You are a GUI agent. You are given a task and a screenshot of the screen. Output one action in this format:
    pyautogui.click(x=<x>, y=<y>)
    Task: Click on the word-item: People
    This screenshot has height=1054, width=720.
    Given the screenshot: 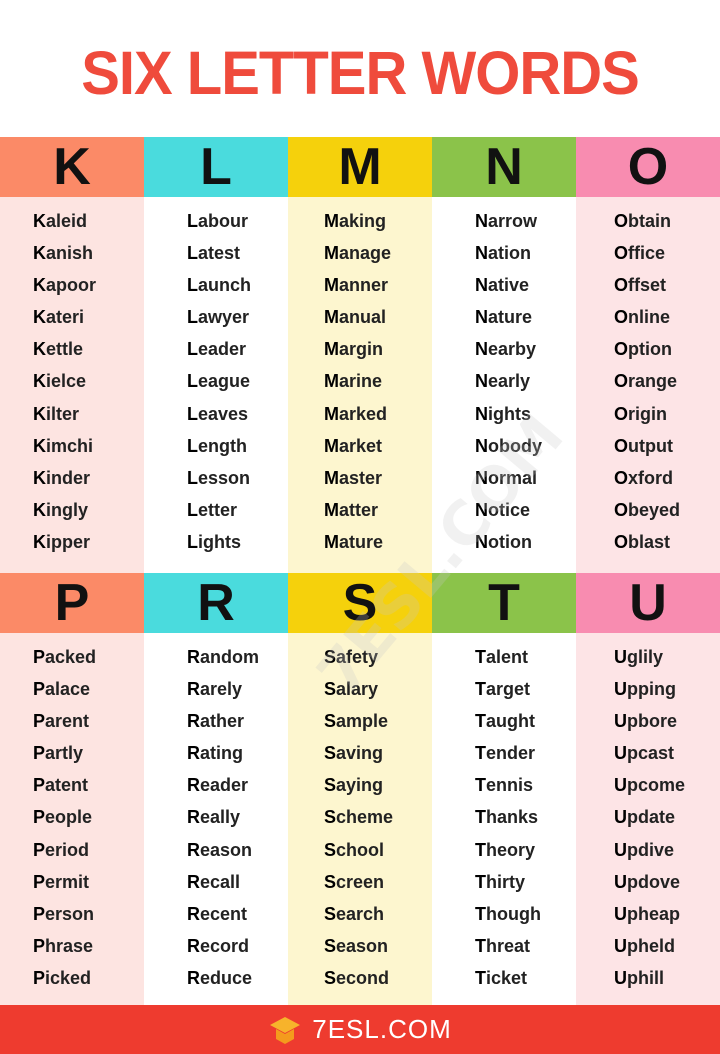 What is the action you would take?
    pyautogui.click(x=63, y=817)
    